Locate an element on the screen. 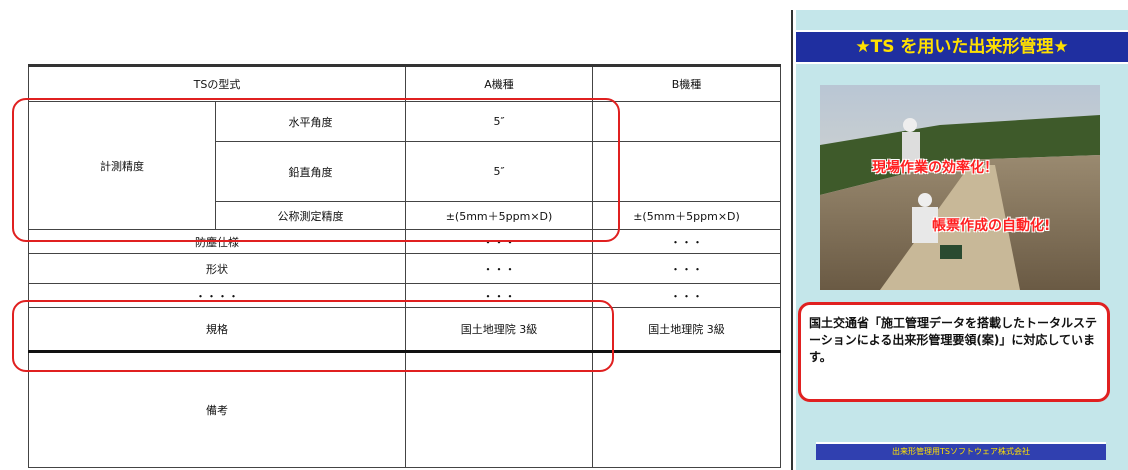  group-label: 計測精度 is located at coordinates (122, 165).